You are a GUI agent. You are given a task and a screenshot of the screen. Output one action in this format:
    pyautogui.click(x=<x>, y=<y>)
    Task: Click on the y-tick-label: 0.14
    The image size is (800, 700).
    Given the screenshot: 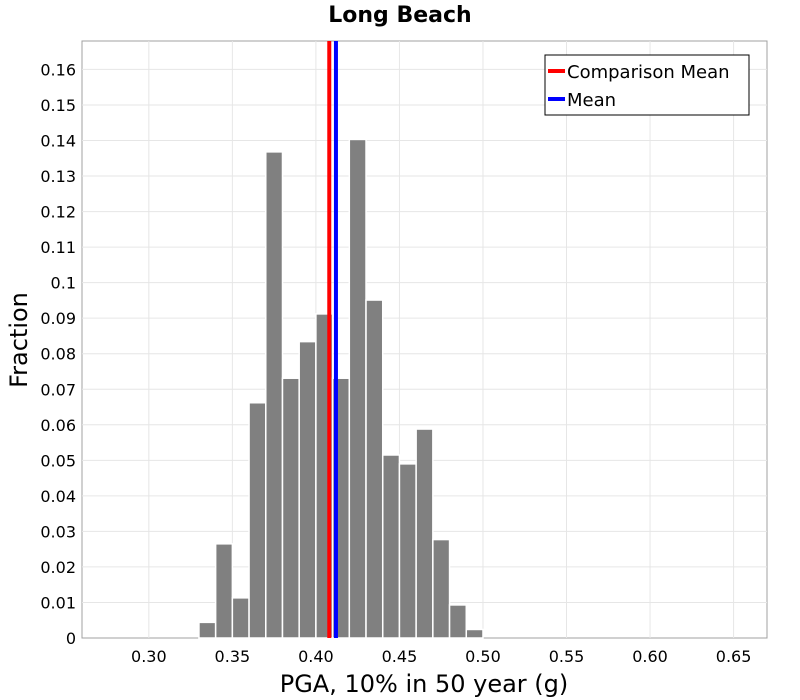 What is the action you would take?
    pyautogui.click(x=58, y=141)
    